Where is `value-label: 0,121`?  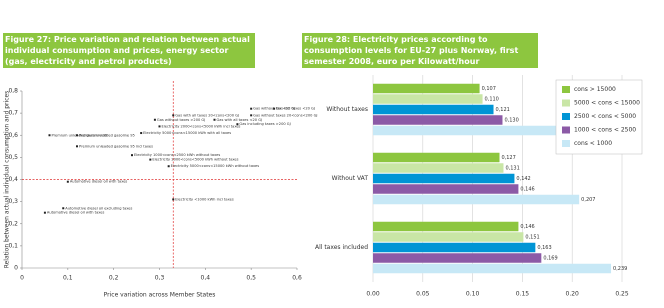 value-label: 0,121 is located at coordinates (503, 110).